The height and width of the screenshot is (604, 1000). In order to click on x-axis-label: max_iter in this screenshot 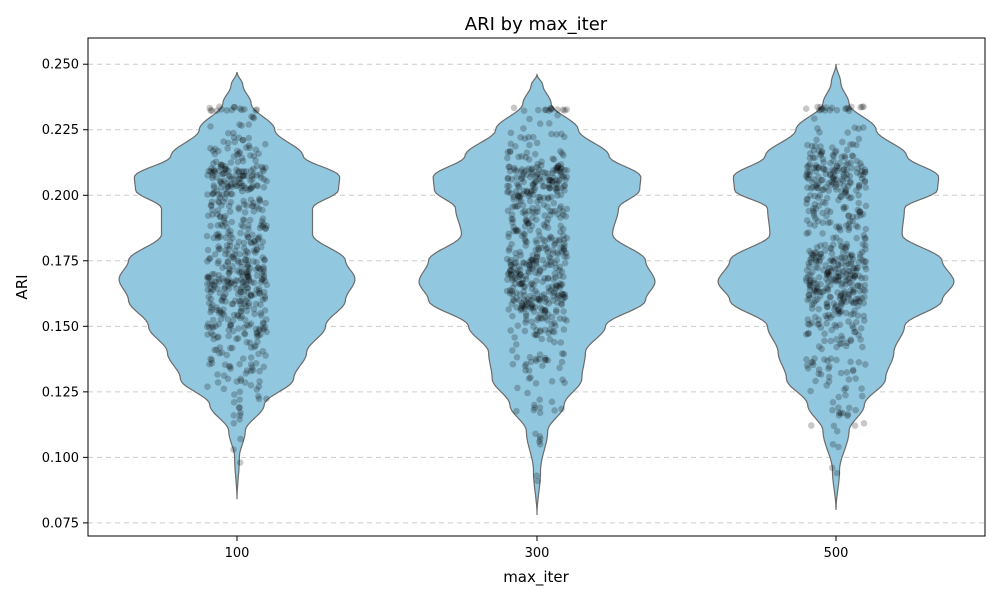, I will do `click(536, 577)`.